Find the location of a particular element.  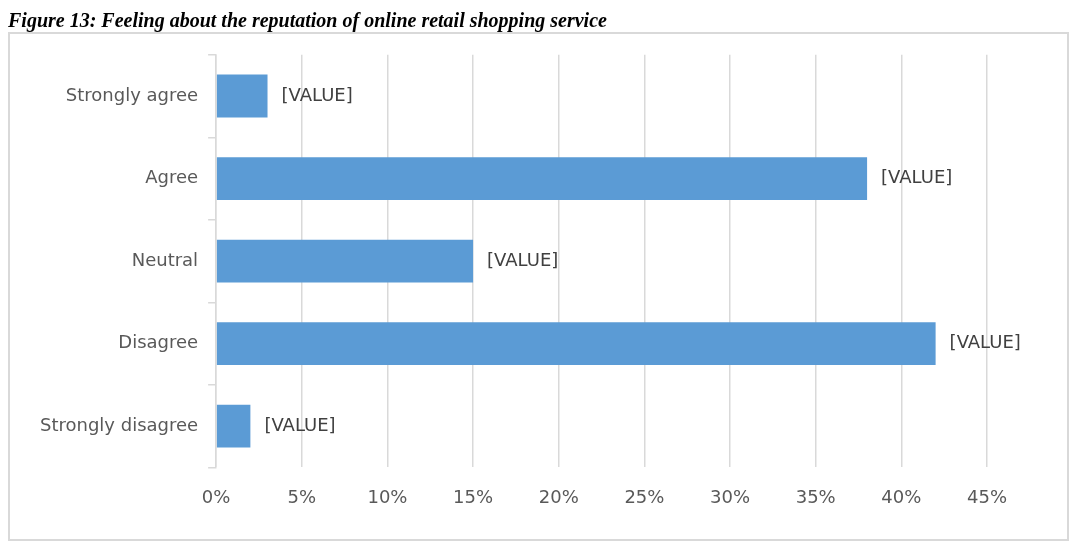

chart-title: Figure 13: Feeling about the reputation of online retail shopping service is located at coordinates (308, 20).